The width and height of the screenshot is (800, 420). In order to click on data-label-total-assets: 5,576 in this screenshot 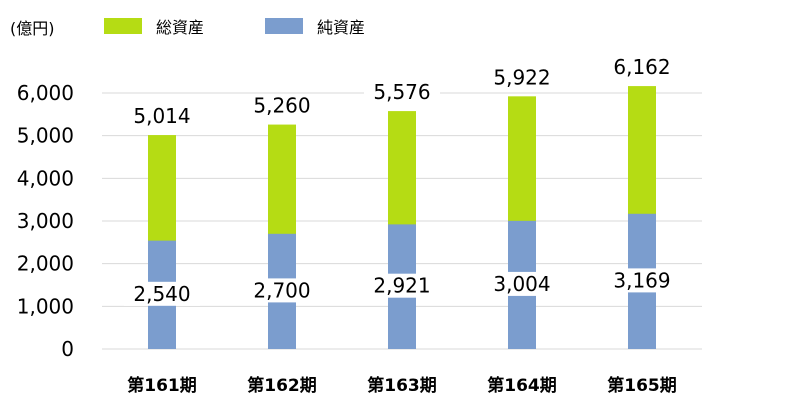, I will do `click(401, 92)`.